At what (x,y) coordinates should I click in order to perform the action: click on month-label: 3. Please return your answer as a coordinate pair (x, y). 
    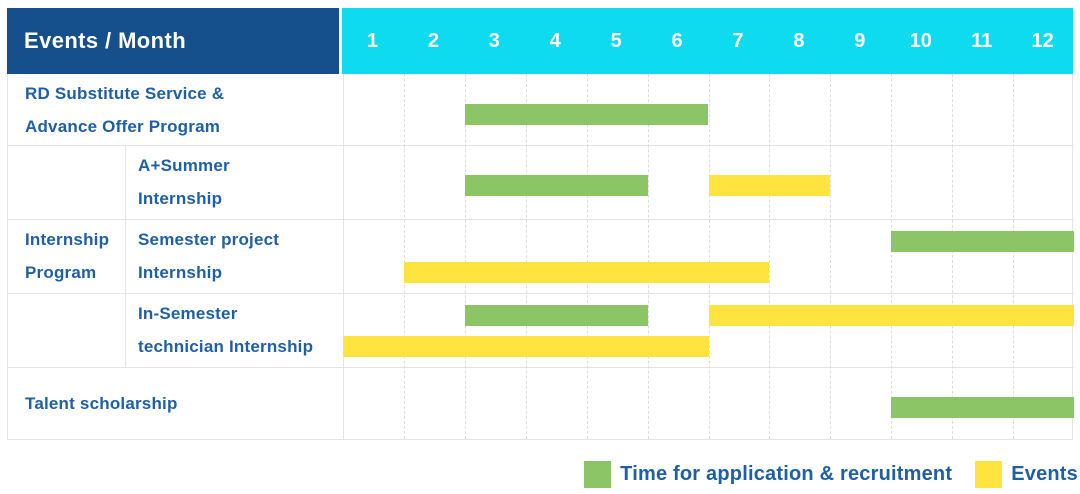
    Looking at the image, I should click on (494, 40).